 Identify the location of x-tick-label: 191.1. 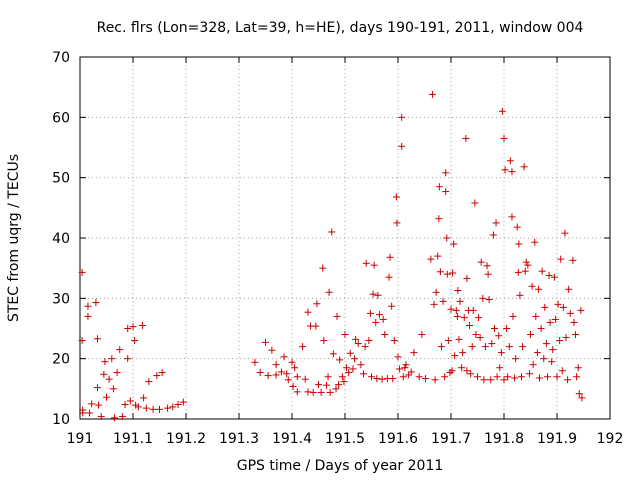
(133, 439).